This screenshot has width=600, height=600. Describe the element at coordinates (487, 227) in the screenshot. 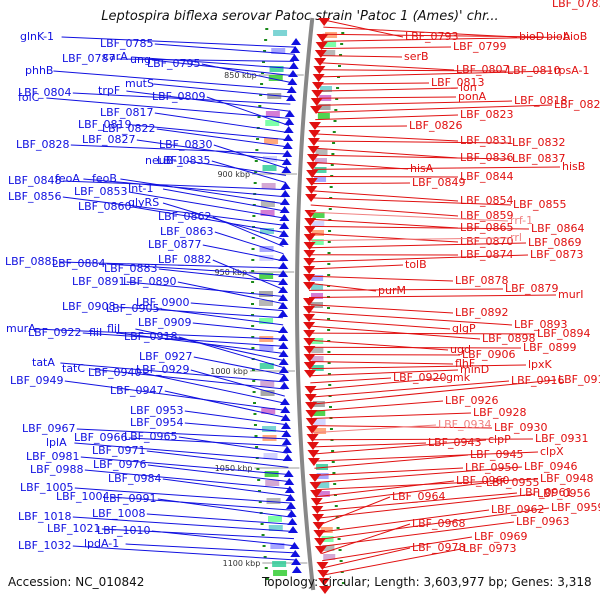

I see `reverse-gene-label: LBF_0865` at that location.